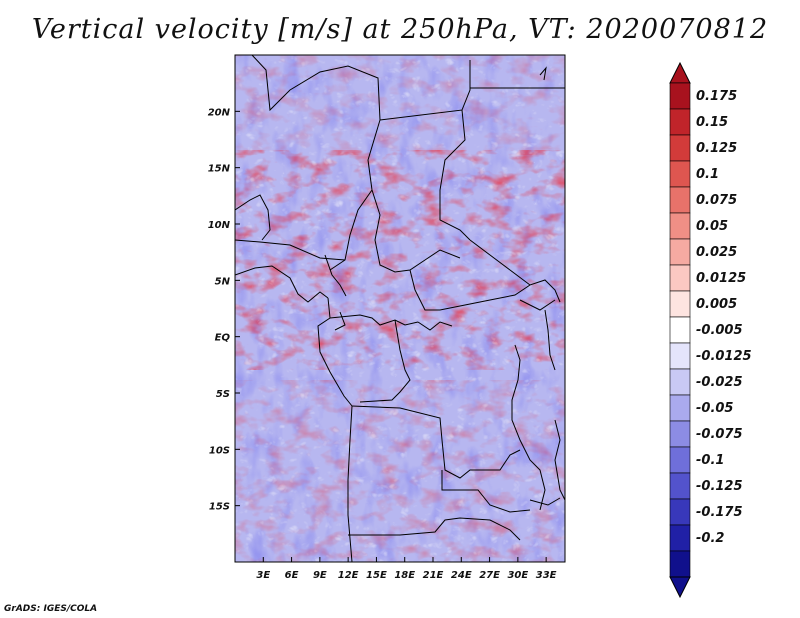  Describe the element at coordinates (716, 148) in the screenshot. I see `colorbar-label: 0.125` at that location.